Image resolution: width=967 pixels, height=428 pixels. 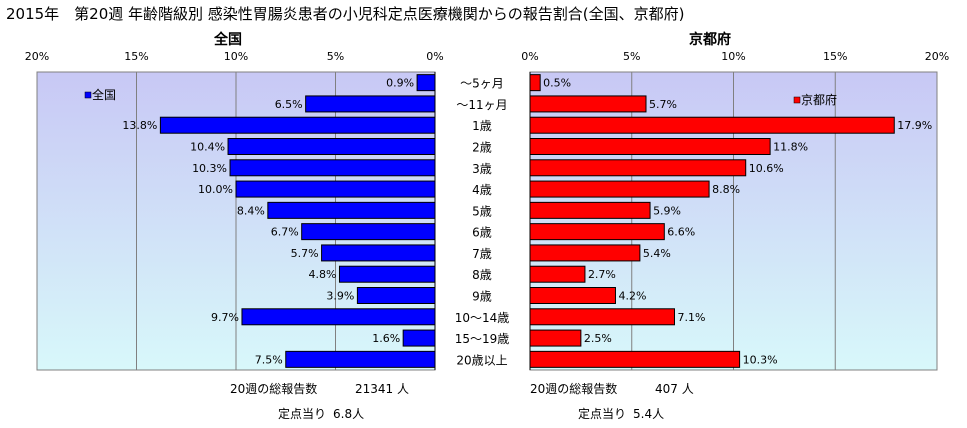 I want to click on category-label: 8歳, so click(x=482, y=275).